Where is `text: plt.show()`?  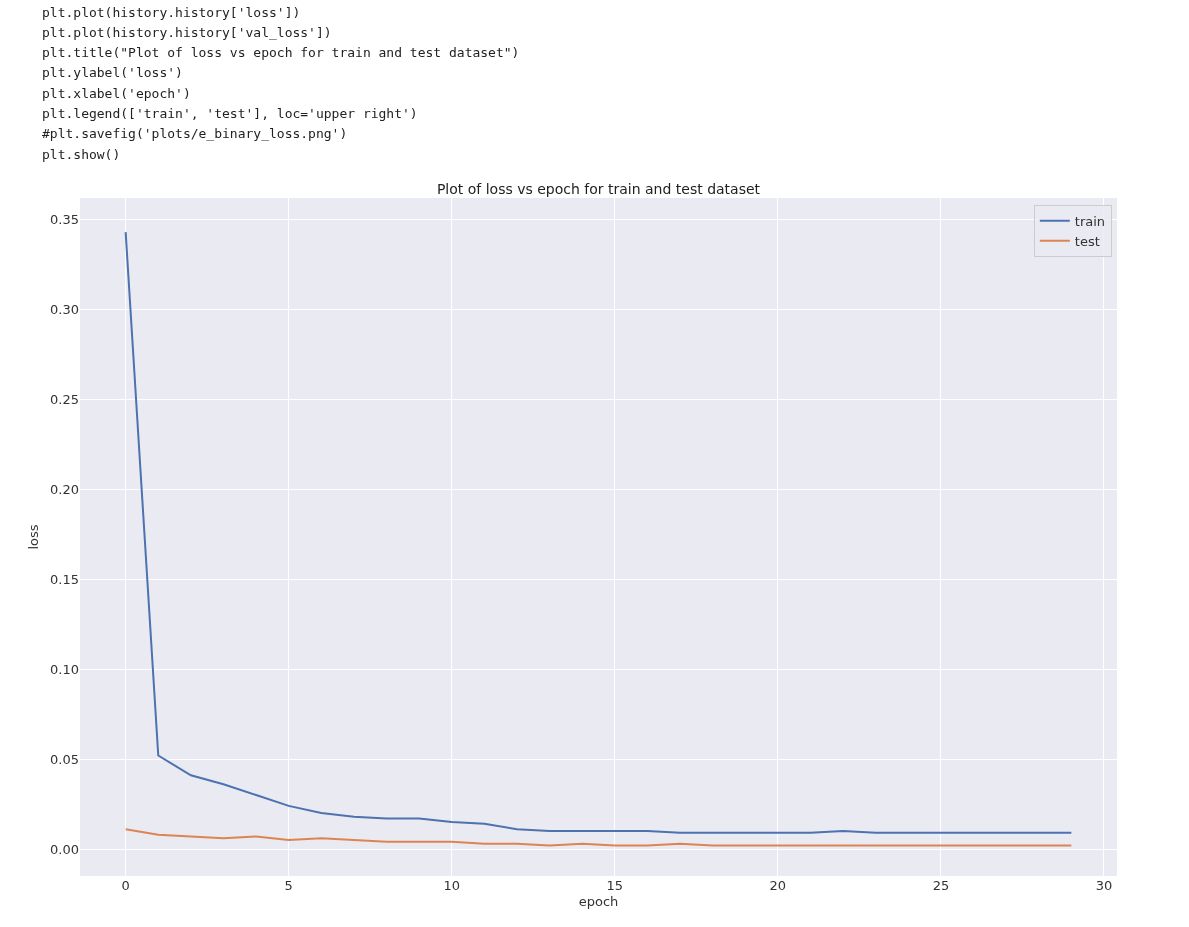
text: plt.show() is located at coordinates (81, 154).